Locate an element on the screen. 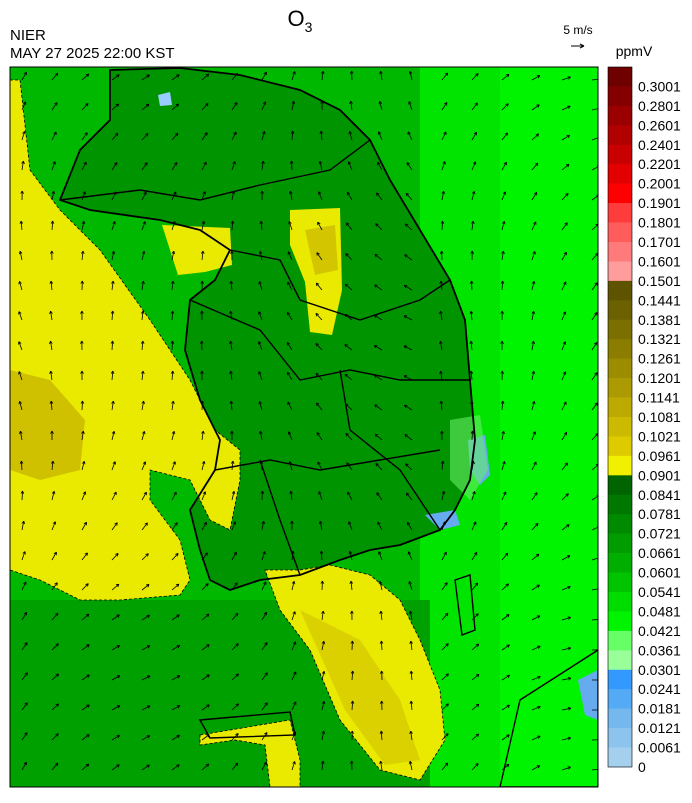 This screenshot has width=692, height=803. unit: ppmV is located at coordinates (634, 51).